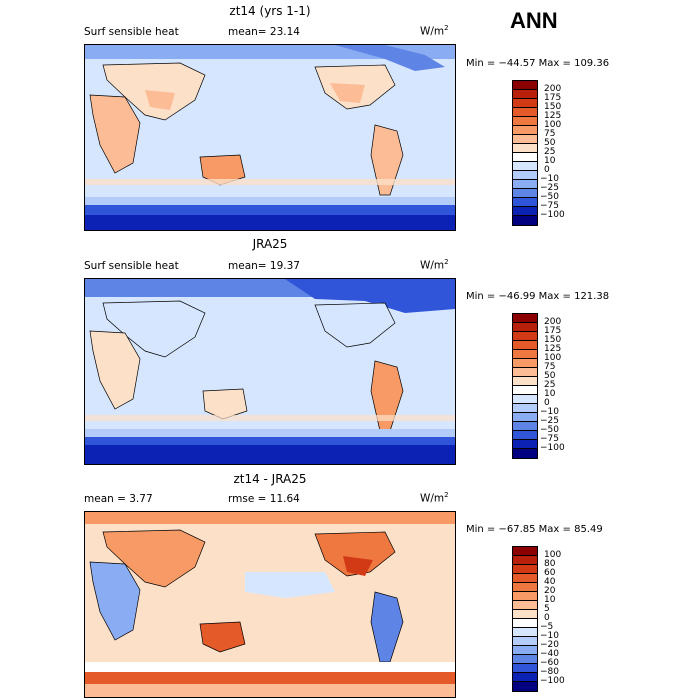  I want to click on mean-label: mean= 19.37, so click(264, 266).